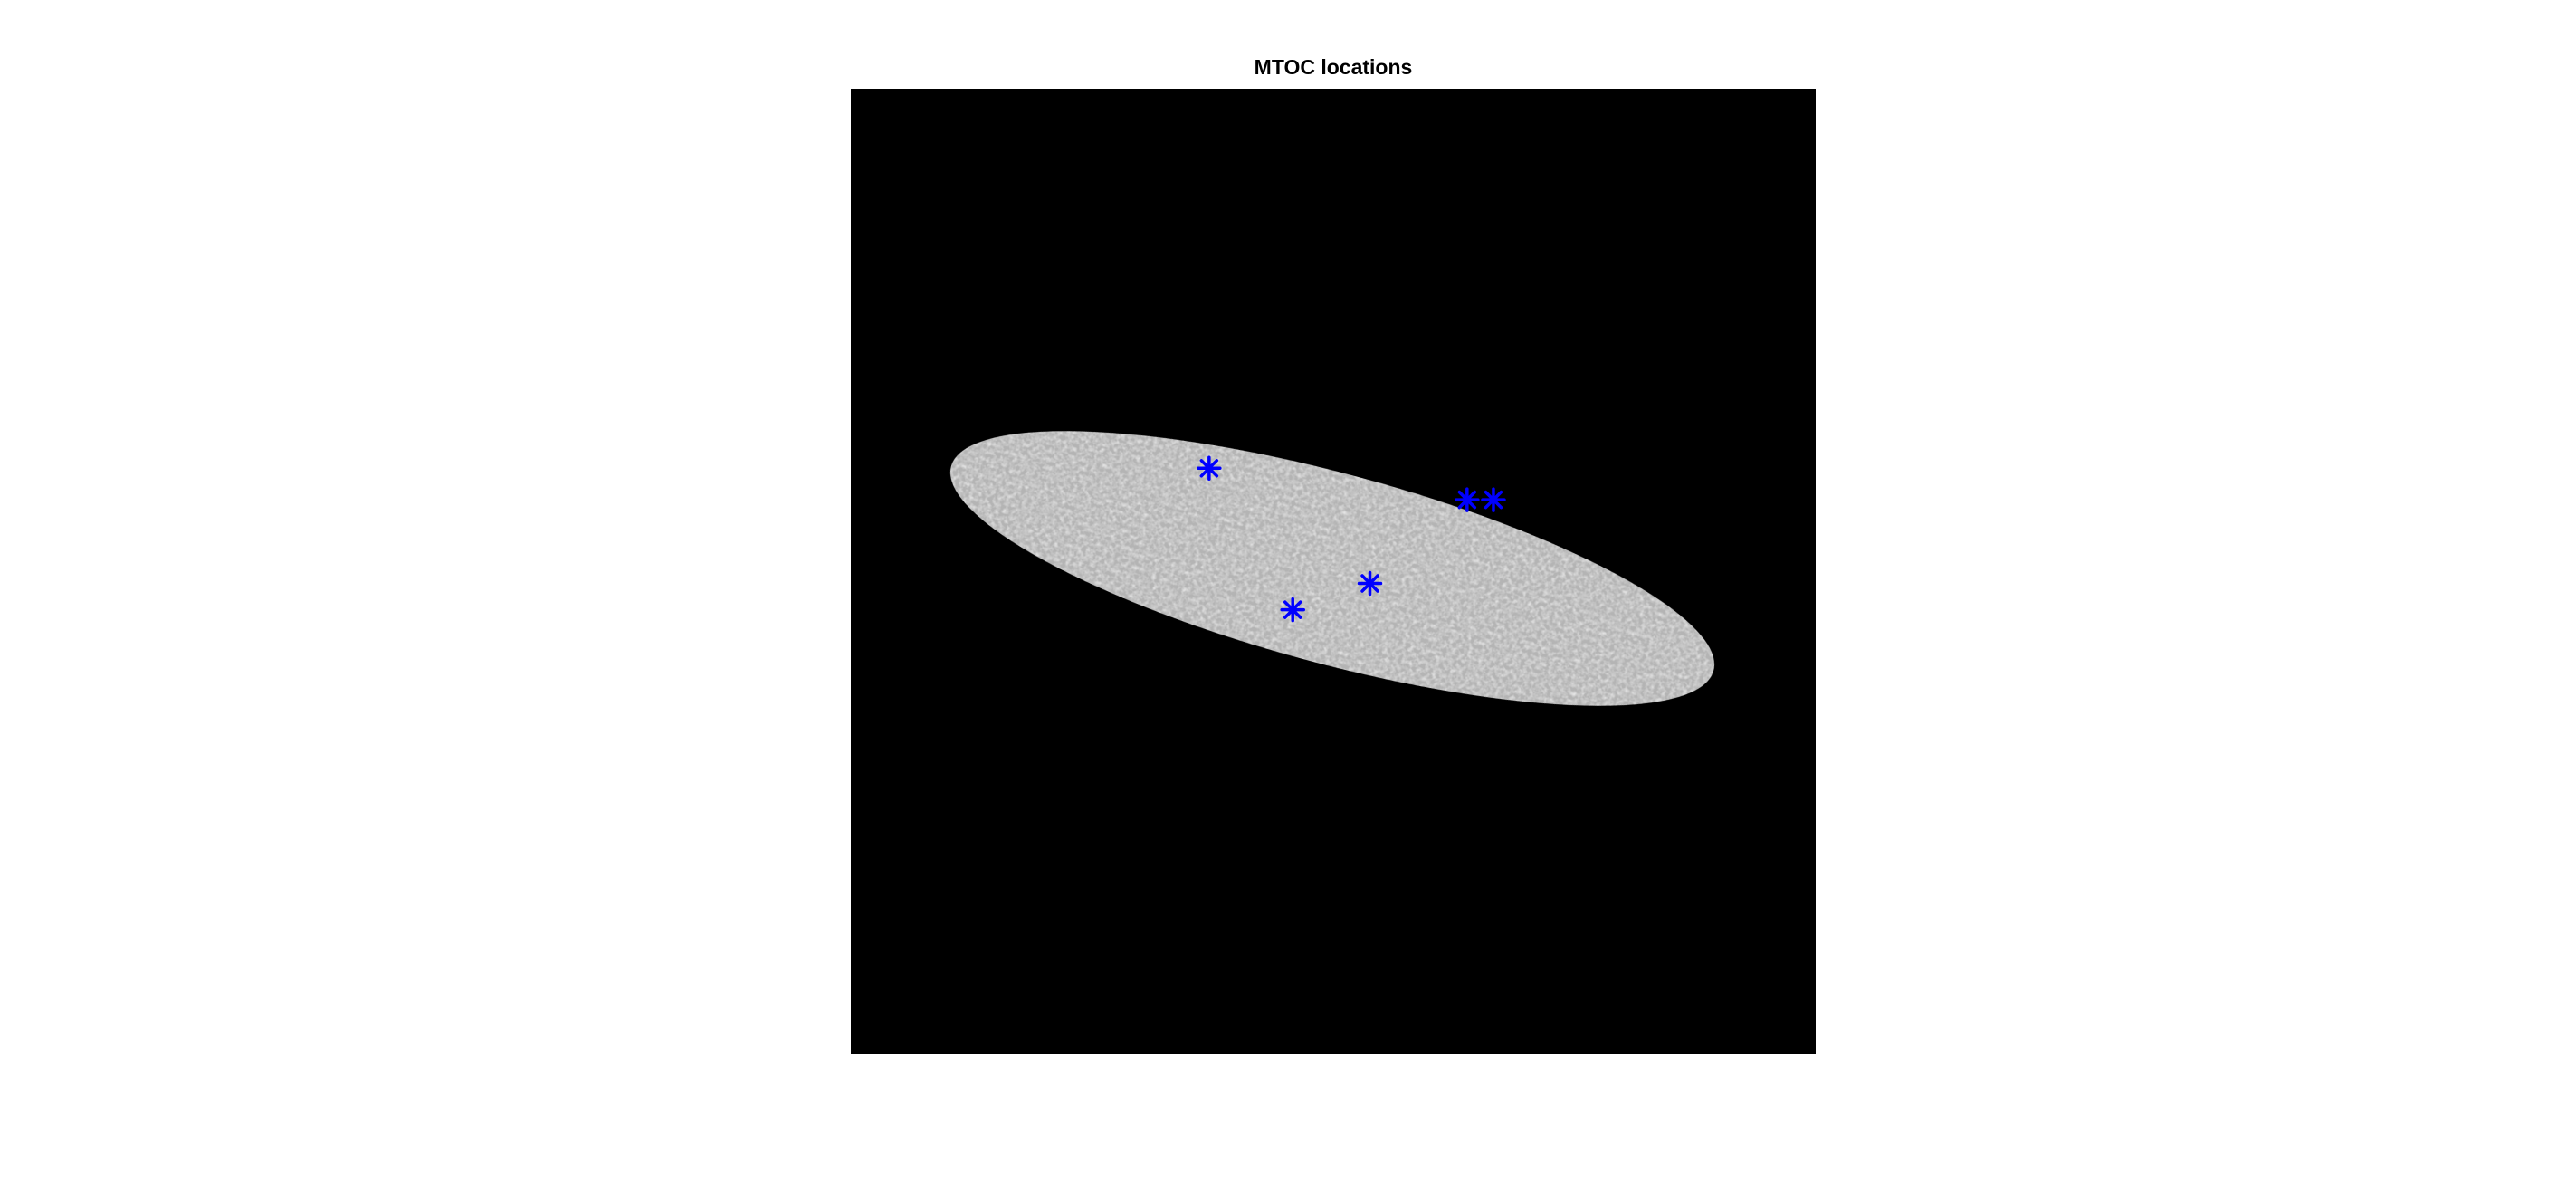  I want to click on markers, so click(1351, 539).